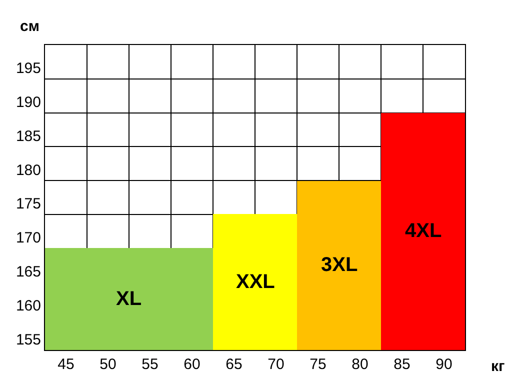 This screenshot has height=386, width=532. What do you see at coordinates (192, 364) in the screenshot?
I see `x-tick-label: 60` at bounding box center [192, 364].